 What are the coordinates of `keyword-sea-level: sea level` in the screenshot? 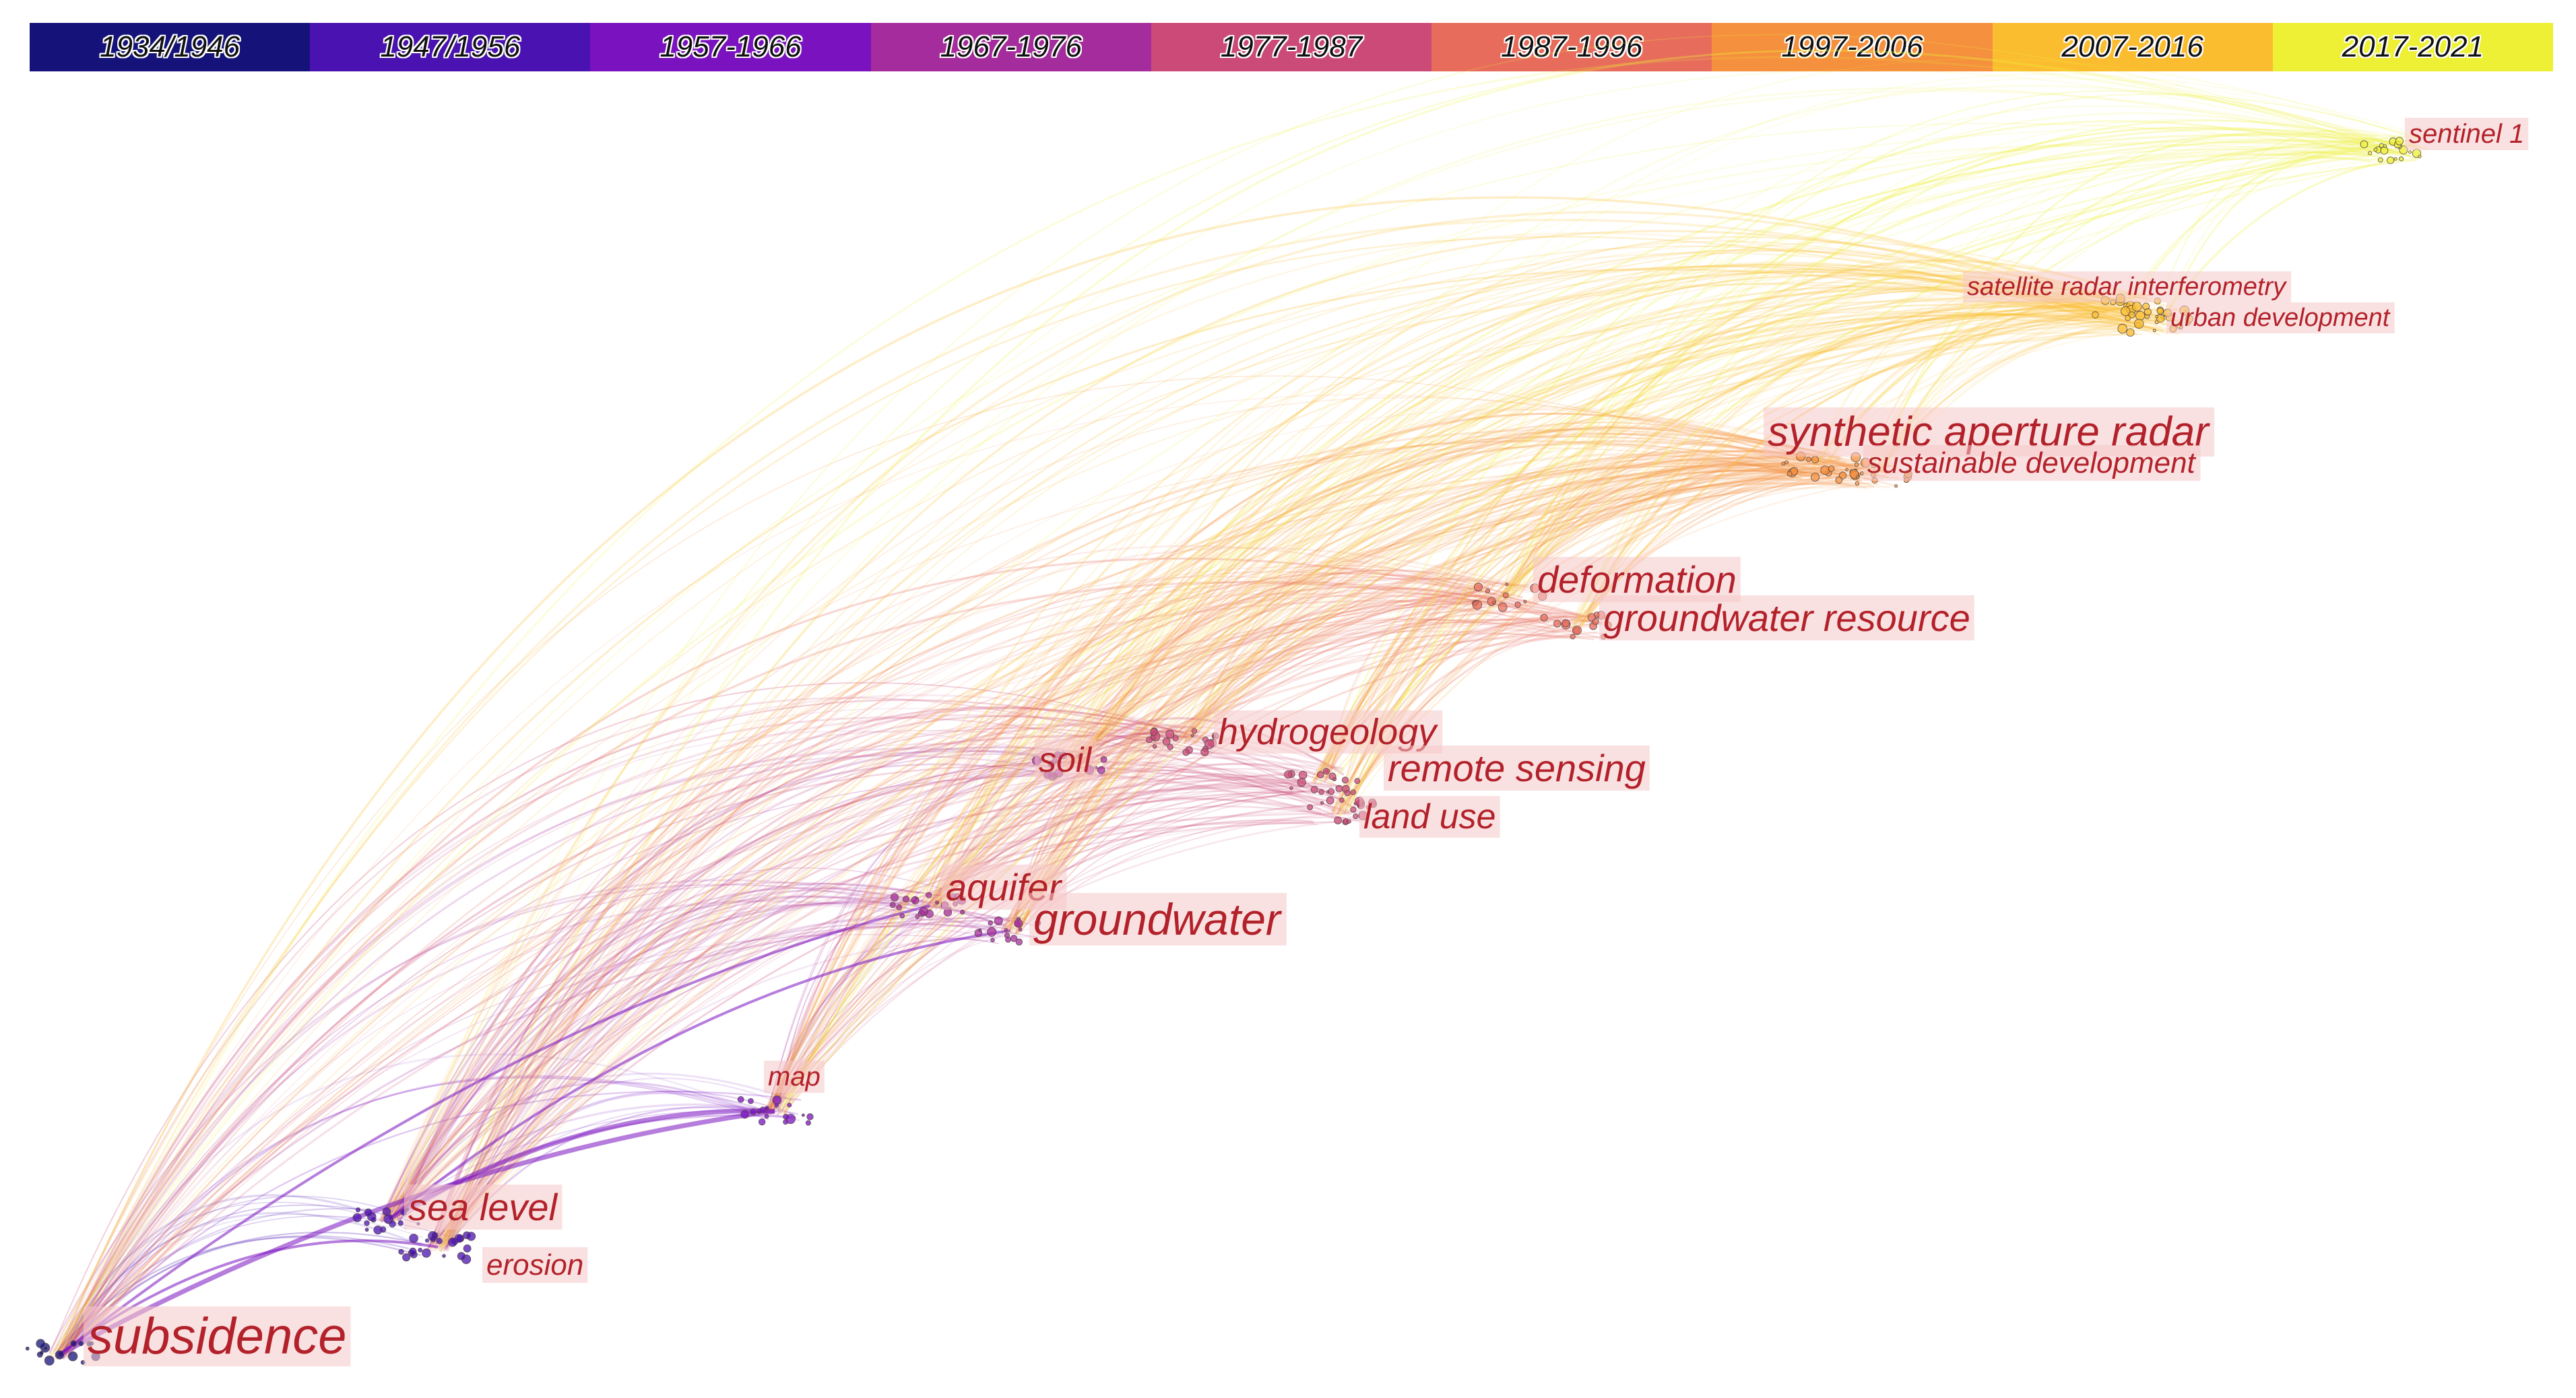 It's located at (483, 1207).